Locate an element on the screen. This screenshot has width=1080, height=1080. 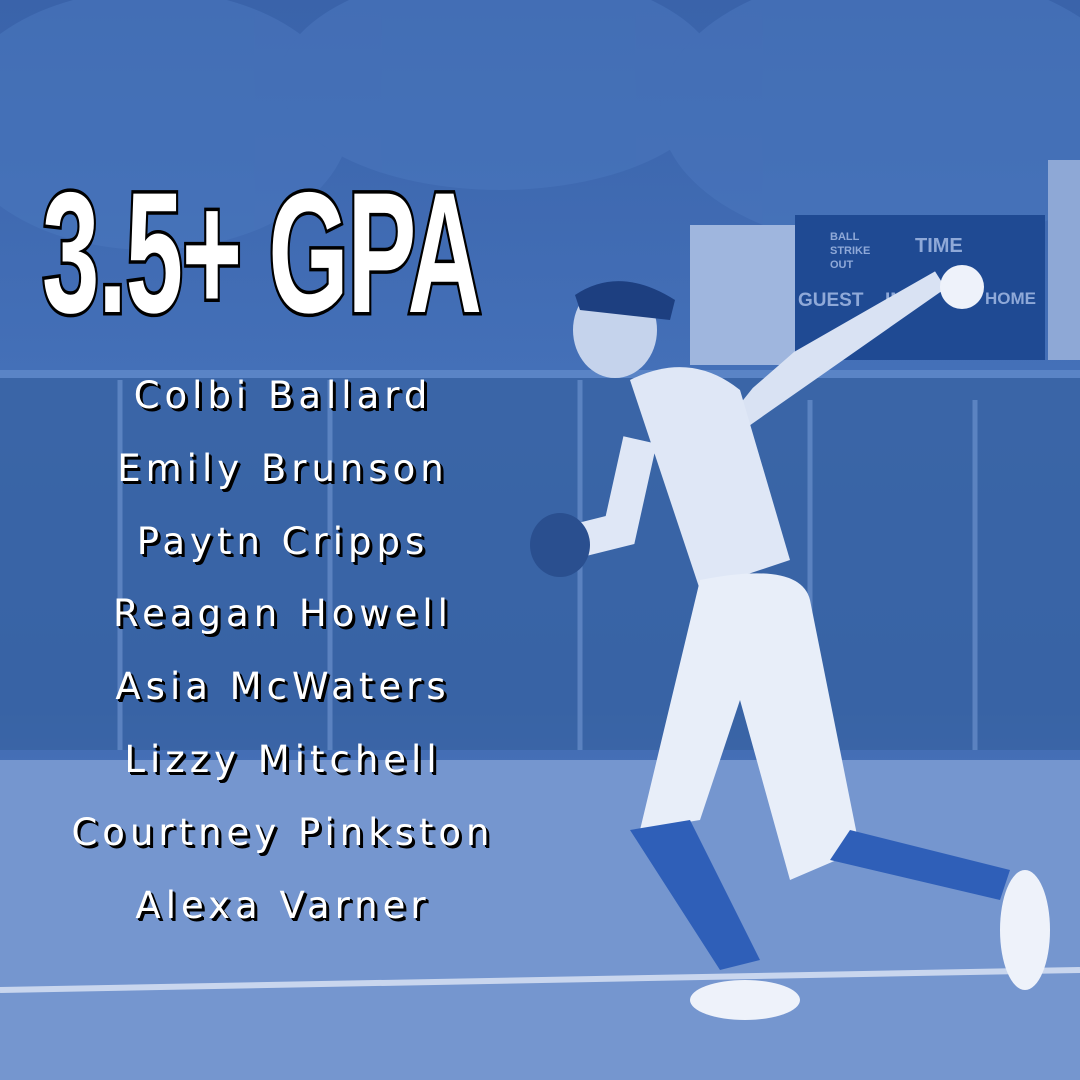
scoreboard-label-ball: BALL is located at coordinates (845, 237).